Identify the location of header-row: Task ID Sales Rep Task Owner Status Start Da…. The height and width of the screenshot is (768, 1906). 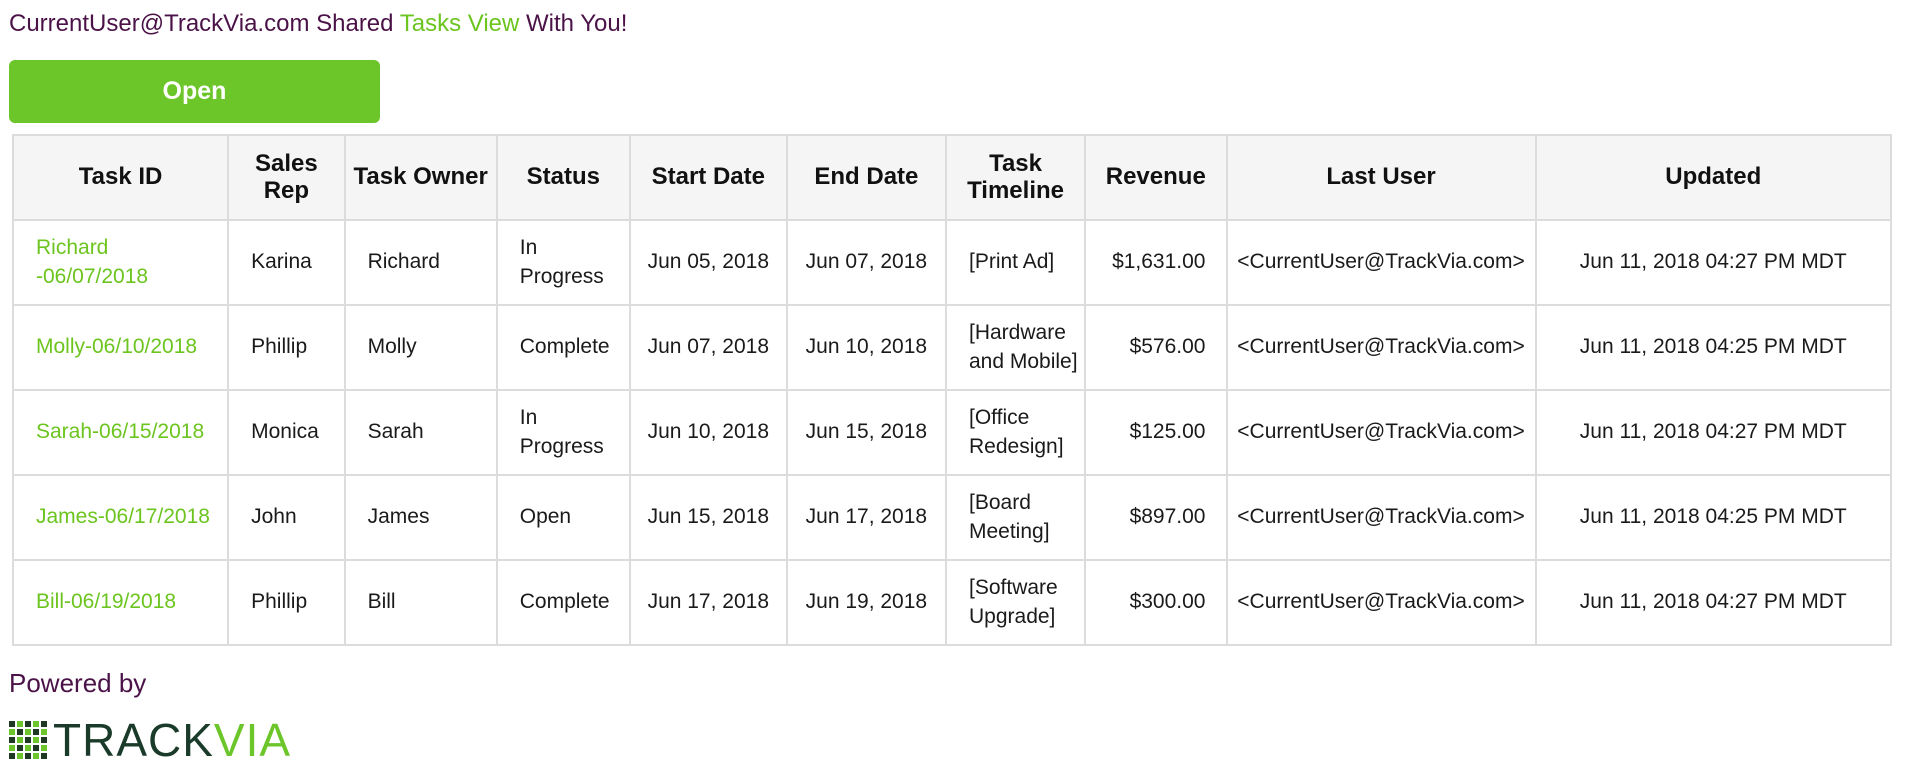
(952, 177).